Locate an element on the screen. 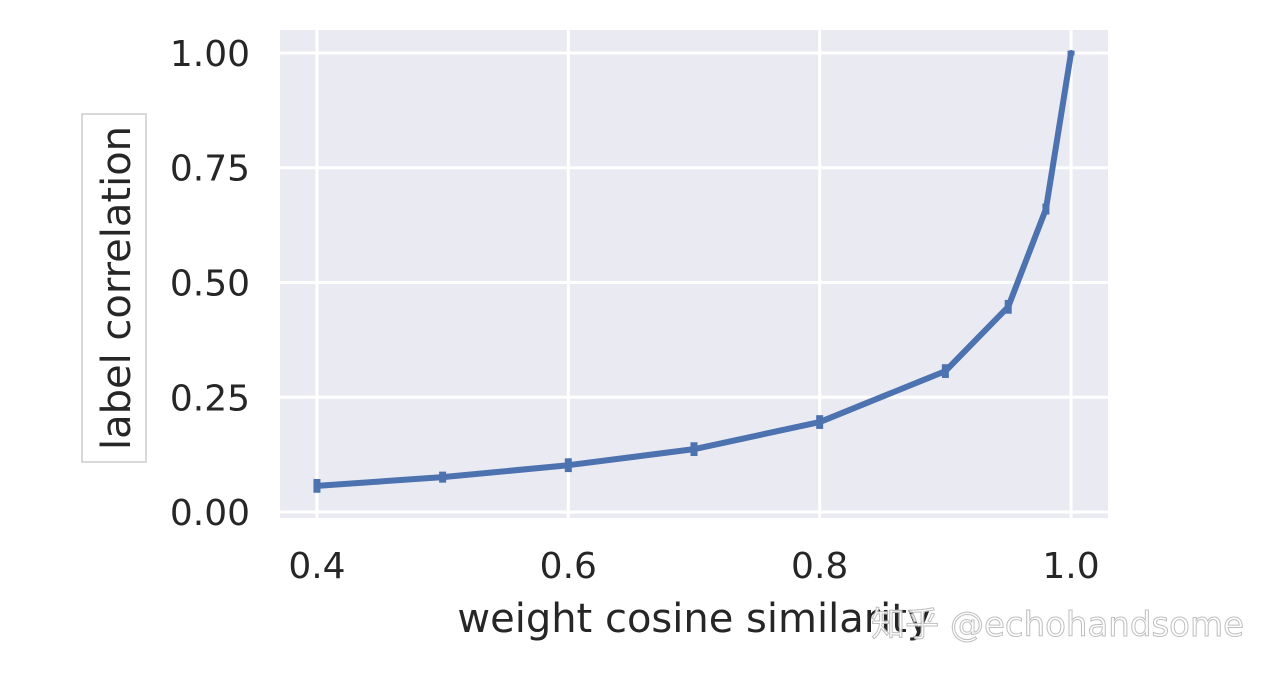 Image resolution: width=1277 pixels, height=674 pixels. y-tick-label: 0.50 is located at coordinates (210, 283).